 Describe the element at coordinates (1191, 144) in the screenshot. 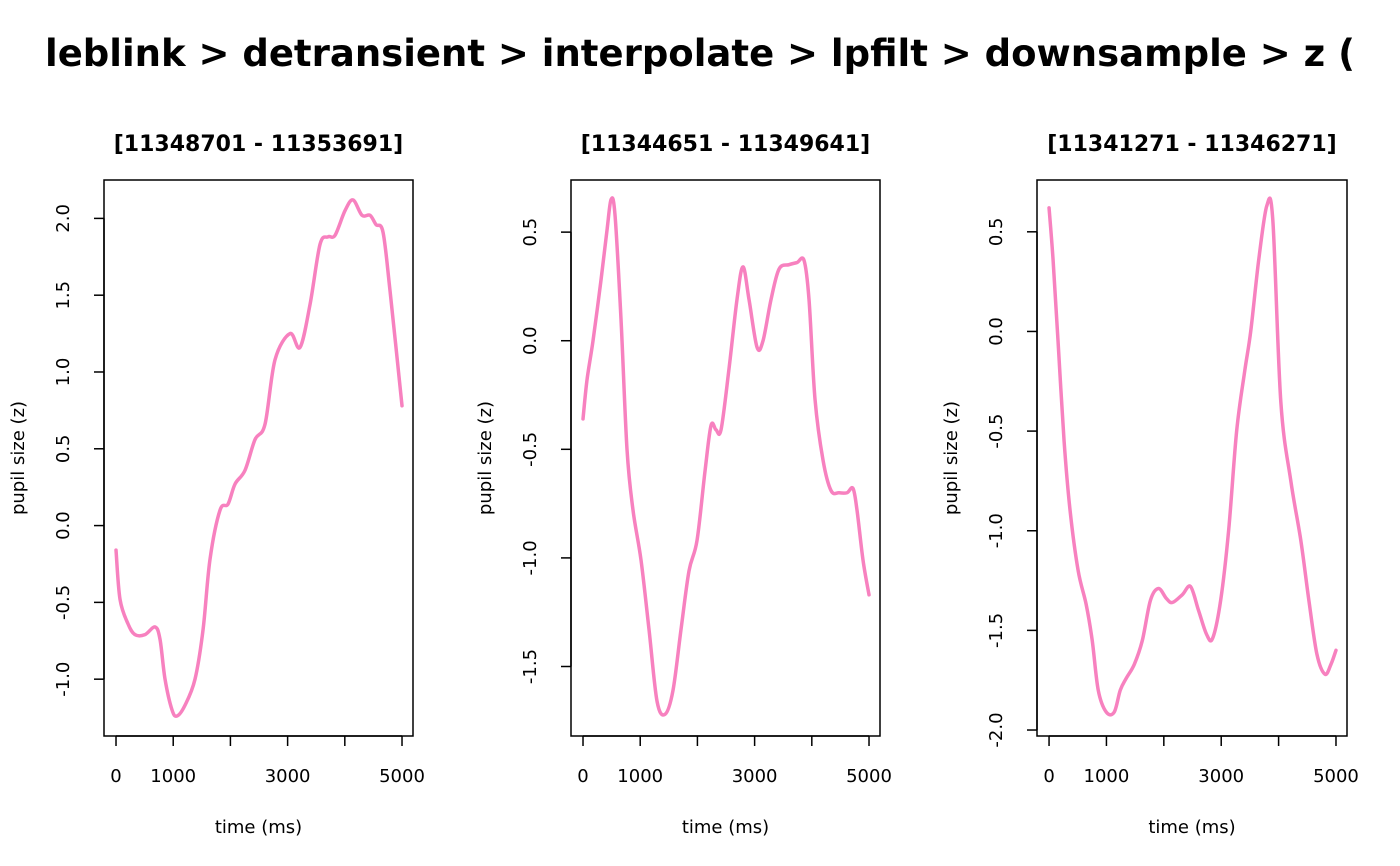

I see `panel-title: [11341271 - 11346271]` at that location.